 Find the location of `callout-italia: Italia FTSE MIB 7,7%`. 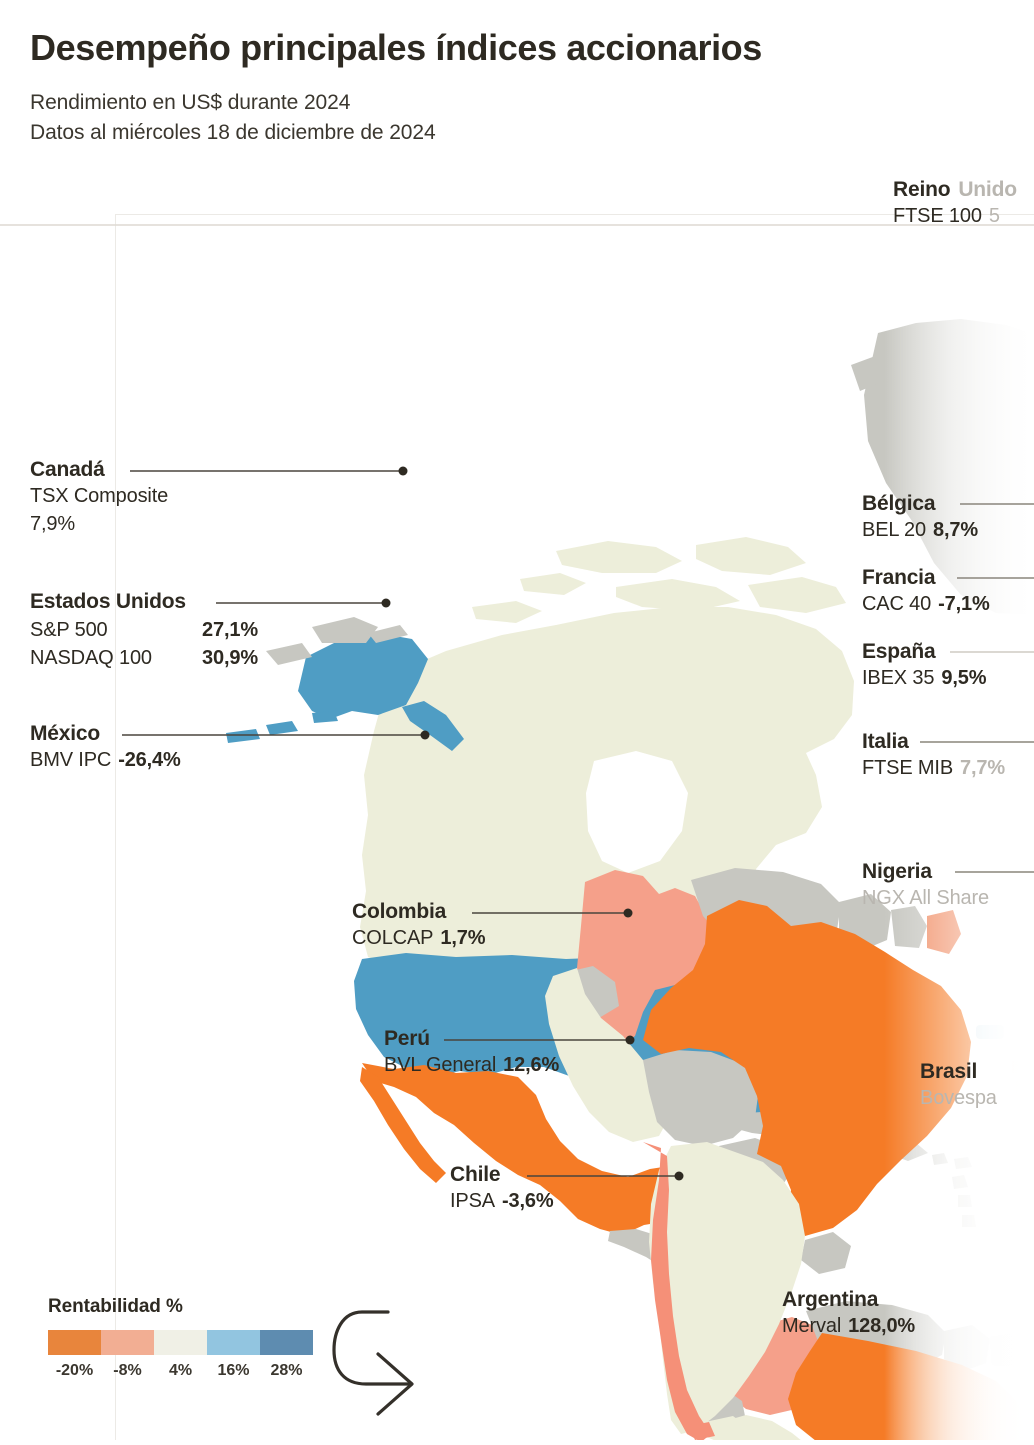

callout-italia: Italia FTSE MIB 7,7% is located at coordinates (933, 756).